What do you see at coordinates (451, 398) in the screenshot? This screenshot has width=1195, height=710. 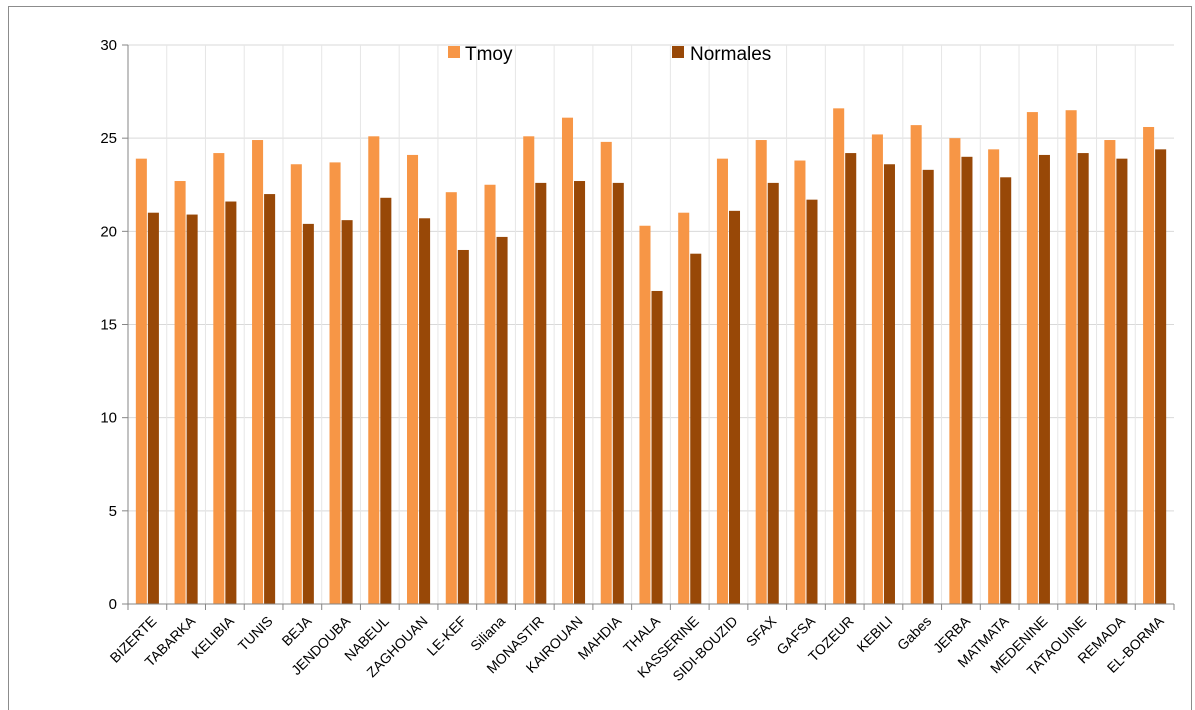 I see `bar-tmoy-le-kef` at bounding box center [451, 398].